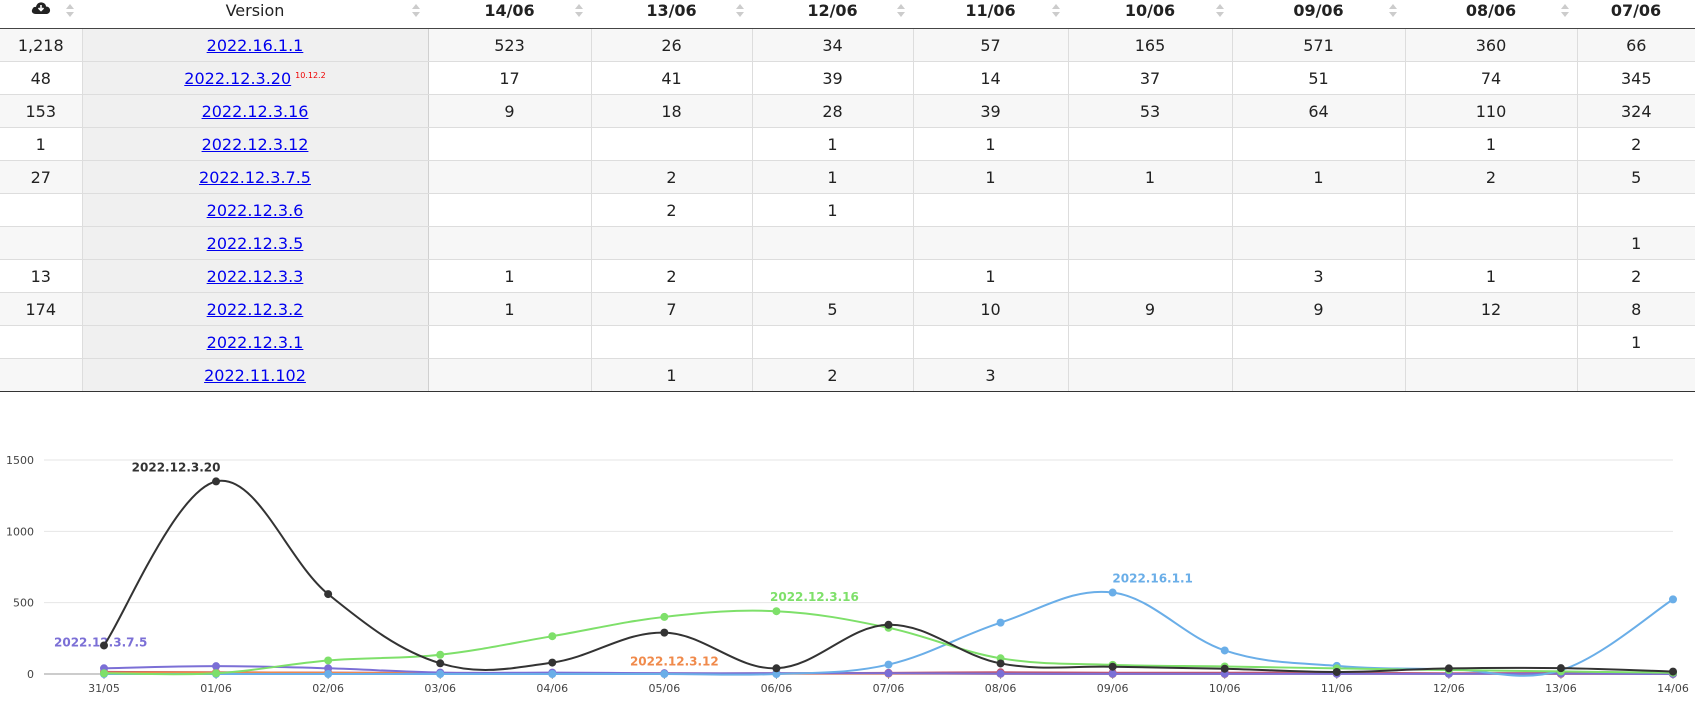 The height and width of the screenshot is (702, 1695). I want to click on version-link: 2022.12.3.6, so click(255, 210).